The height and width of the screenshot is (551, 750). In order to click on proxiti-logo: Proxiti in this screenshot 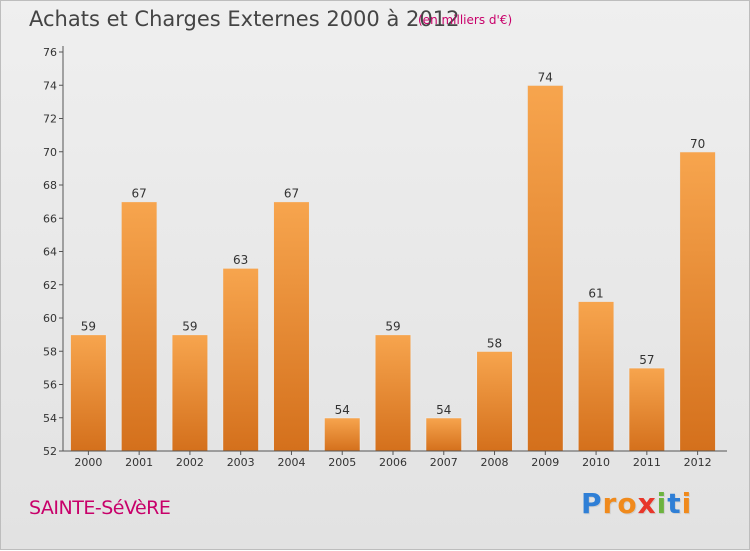, I will do `click(636, 503)`.